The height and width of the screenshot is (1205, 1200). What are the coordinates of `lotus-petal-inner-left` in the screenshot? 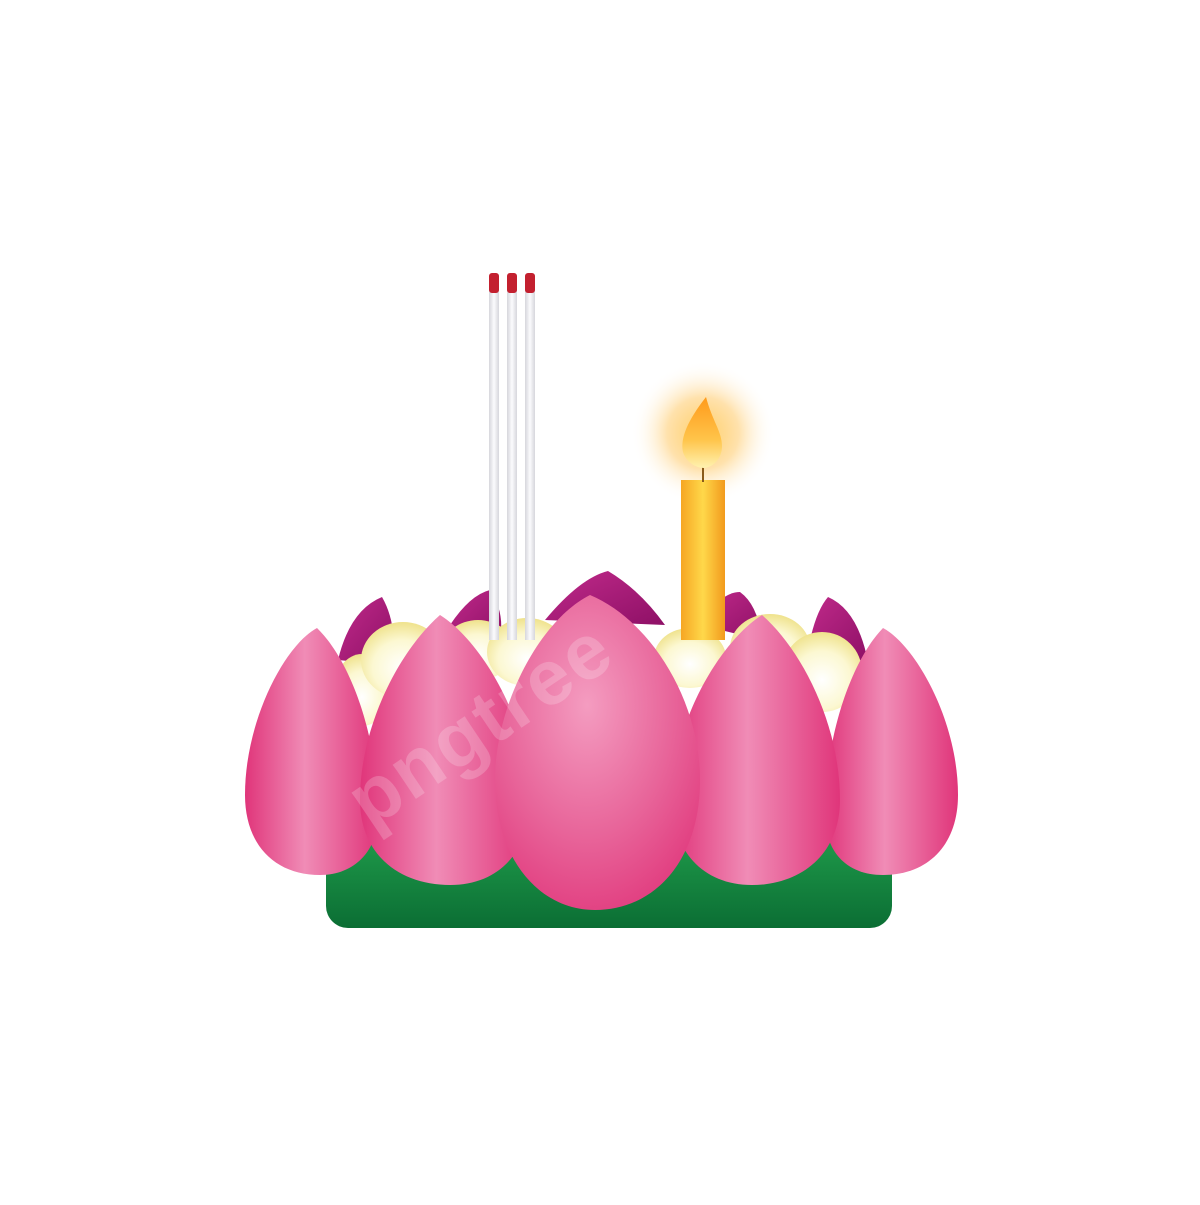 It's located at (445, 750).